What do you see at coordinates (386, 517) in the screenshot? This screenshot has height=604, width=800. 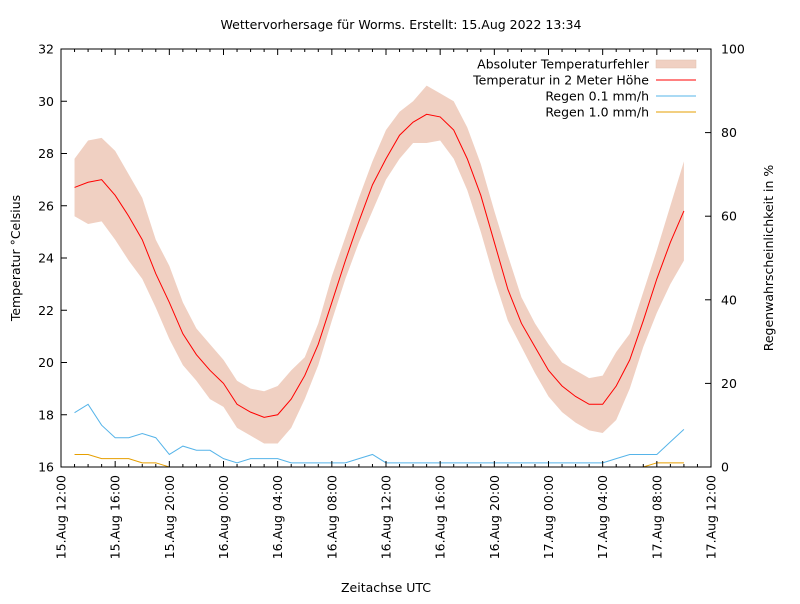 I see `x-tick-label: 16.Aug 12:00` at bounding box center [386, 517].